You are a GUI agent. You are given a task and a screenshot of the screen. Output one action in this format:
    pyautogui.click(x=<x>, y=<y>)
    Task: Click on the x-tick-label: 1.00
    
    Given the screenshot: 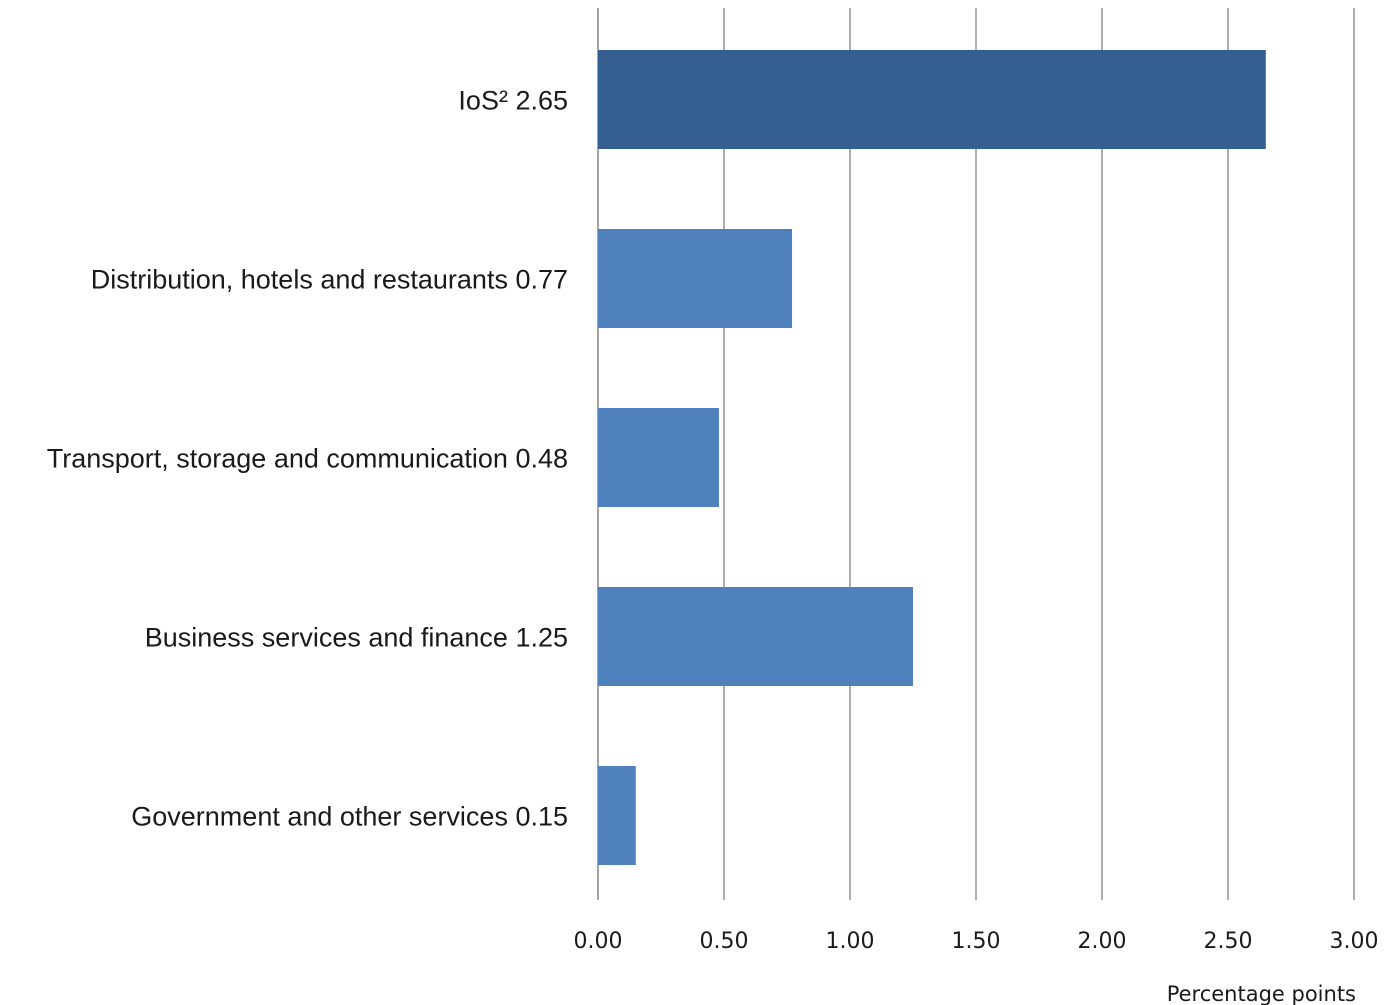 What is the action you would take?
    pyautogui.click(x=850, y=941)
    